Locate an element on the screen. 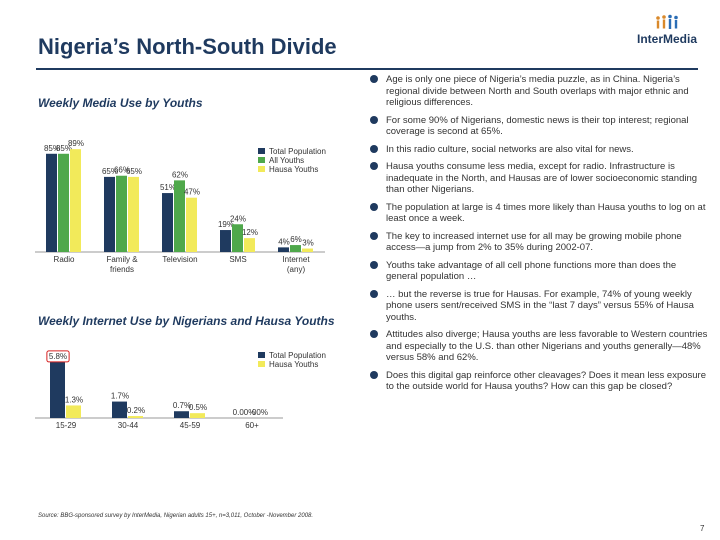  data-label: 3% is located at coordinates (308, 243).